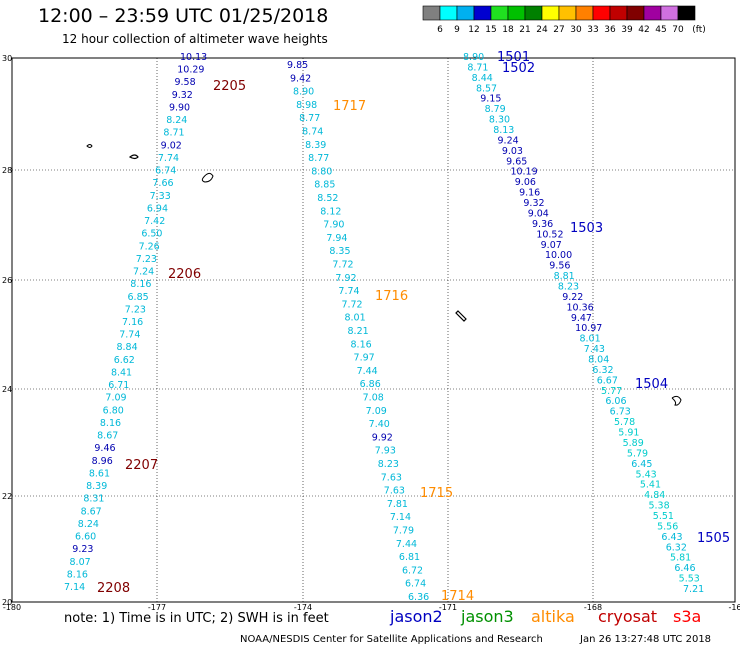 This screenshot has height=650, width=740. What do you see at coordinates (91, 511) in the screenshot?
I see `wave-height-value: 8.67` at bounding box center [91, 511].